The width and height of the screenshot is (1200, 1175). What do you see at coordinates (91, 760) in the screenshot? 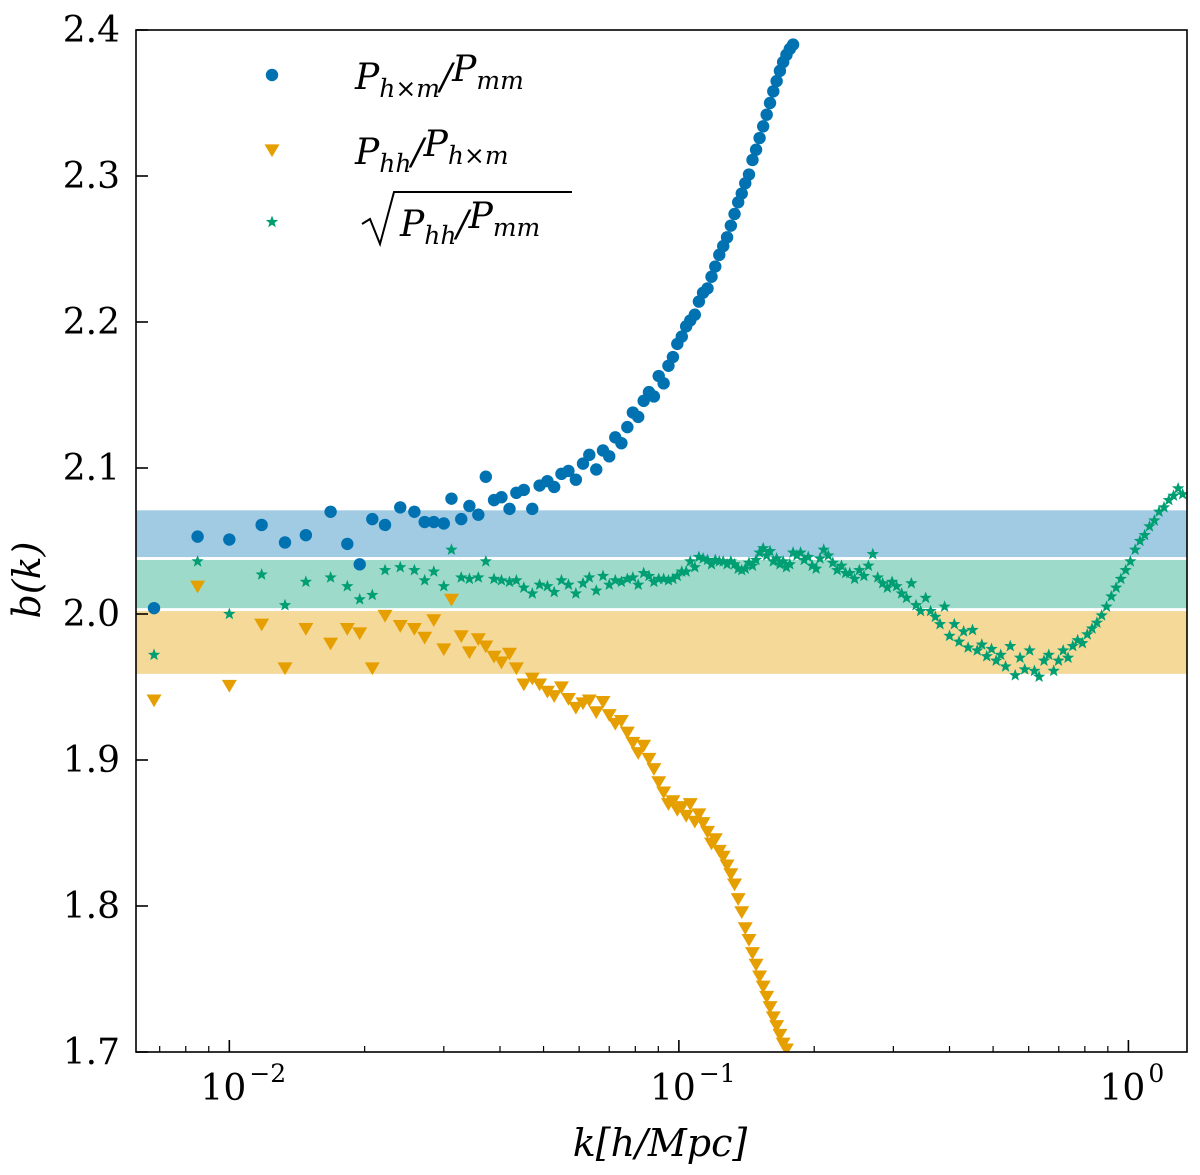
I see `y-tick-label: 1.9` at bounding box center [91, 760].